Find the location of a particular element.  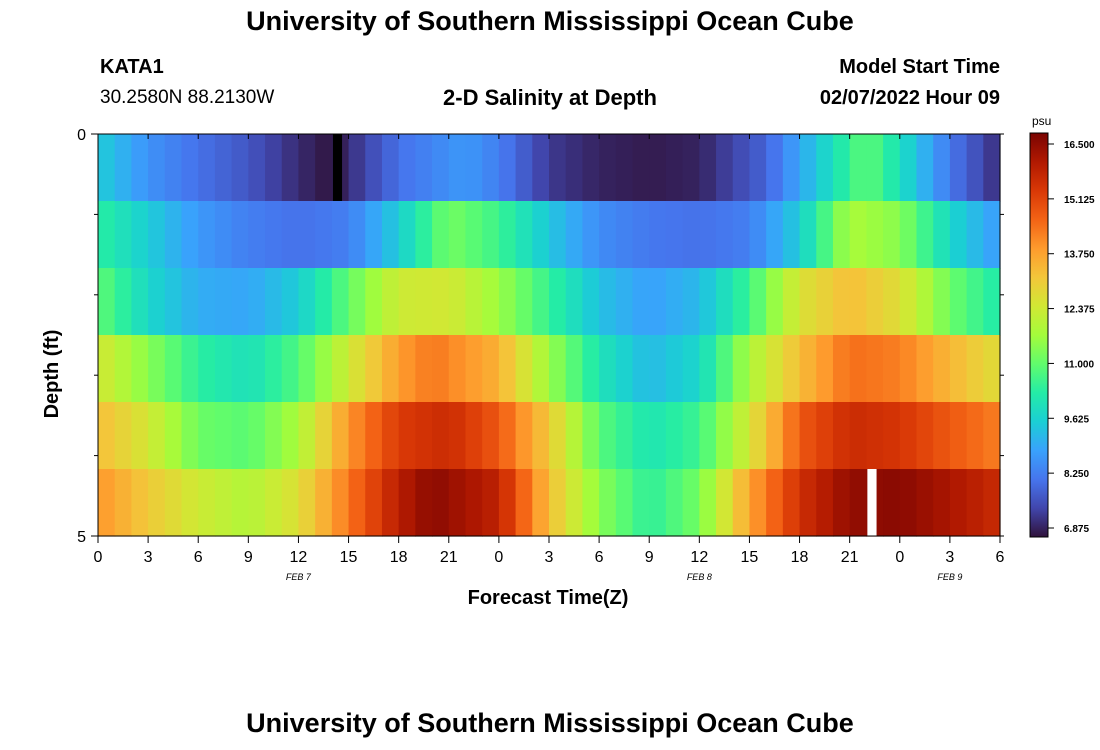

date-label: FEB 7 is located at coordinates (299, 577).